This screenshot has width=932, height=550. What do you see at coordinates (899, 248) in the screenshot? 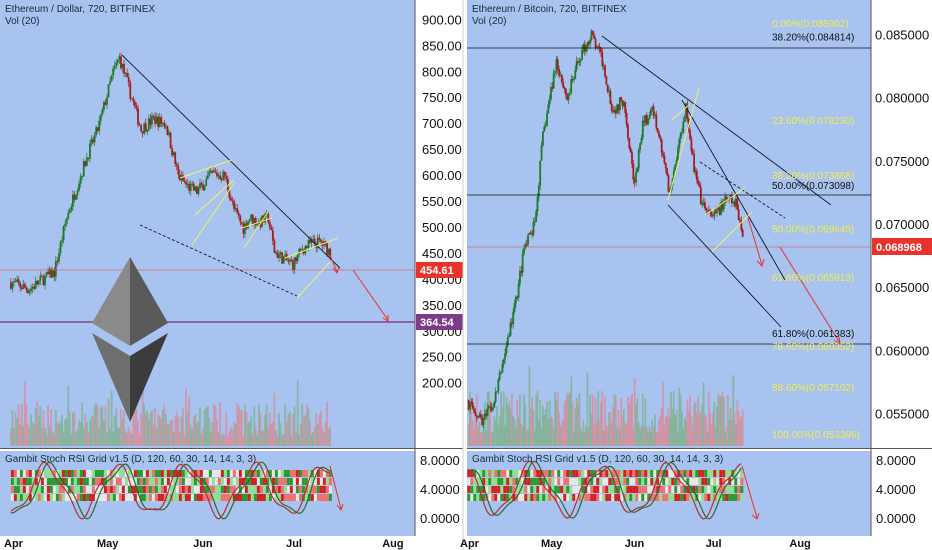
I see `right-last-price-value: 0.068968` at bounding box center [899, 248].